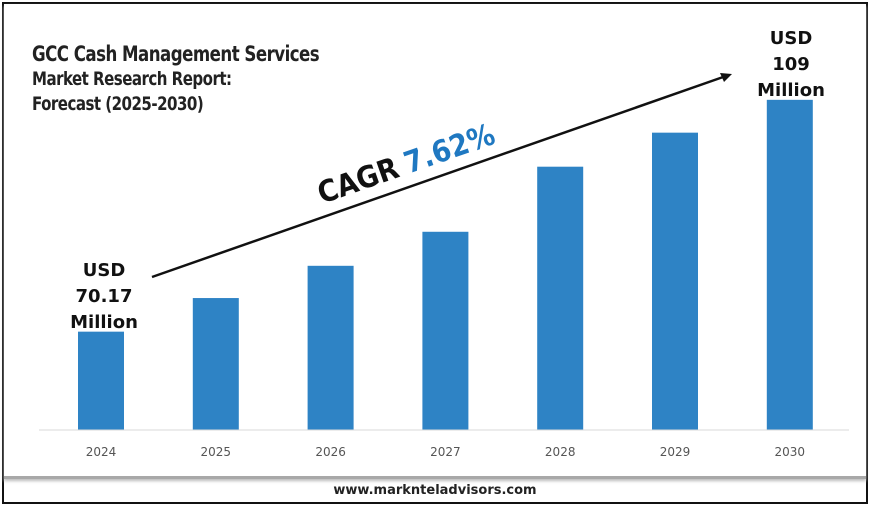 Image resolution: width=870 pixels, height=506 pixels. Describe the element at coordinates (330, 452) in the screenshot. I see `x-tick-label-2026: 2026` at that location.